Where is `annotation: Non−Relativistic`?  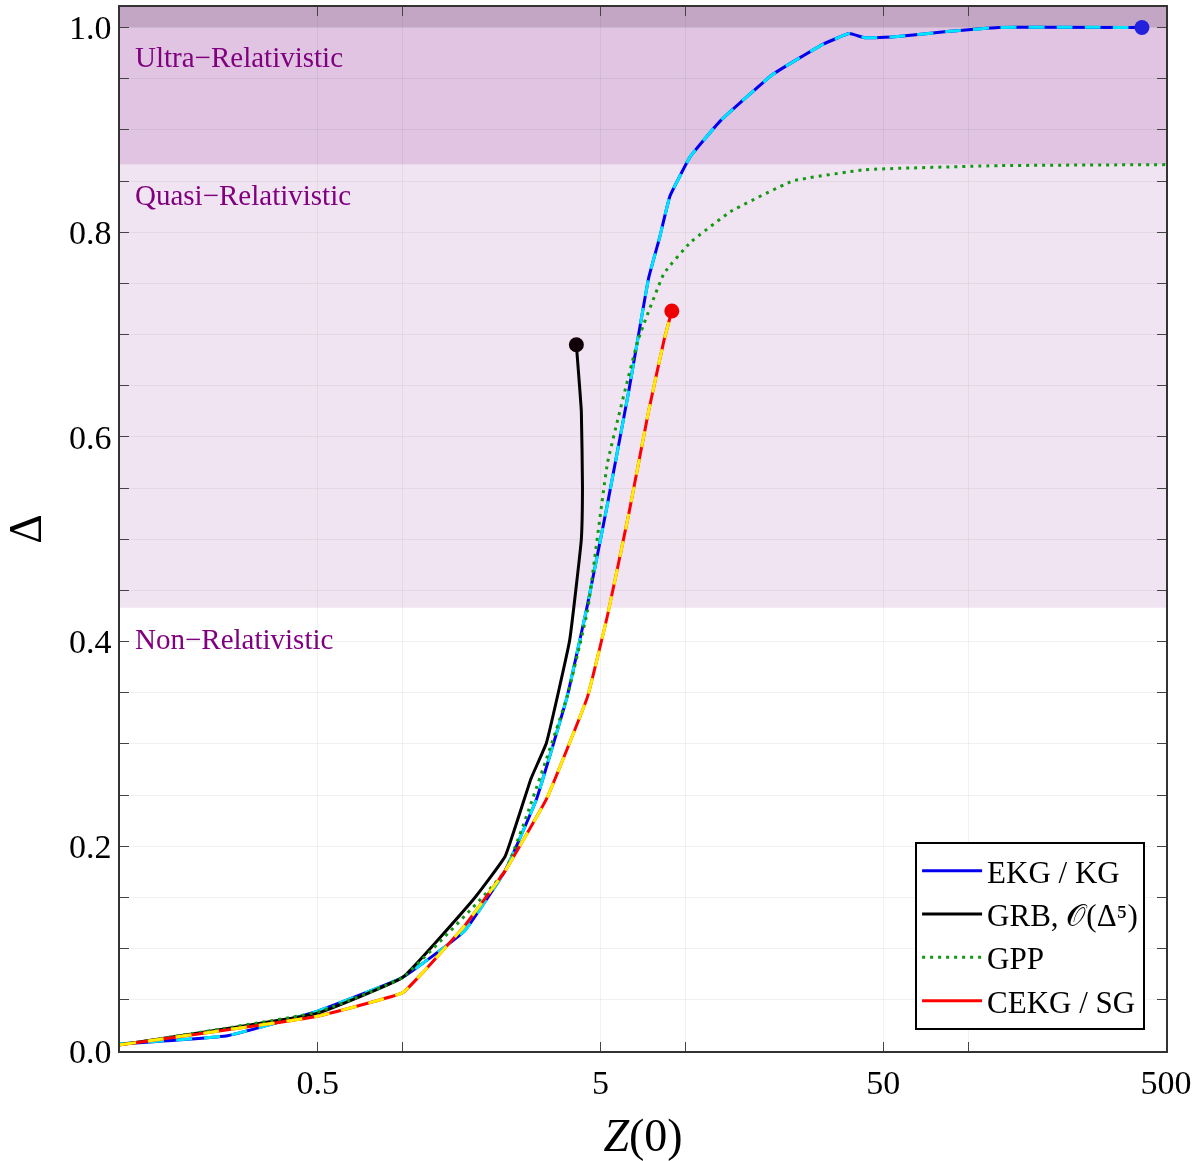
annotation: Non−Relativistic is located at coordinates (234, 639).